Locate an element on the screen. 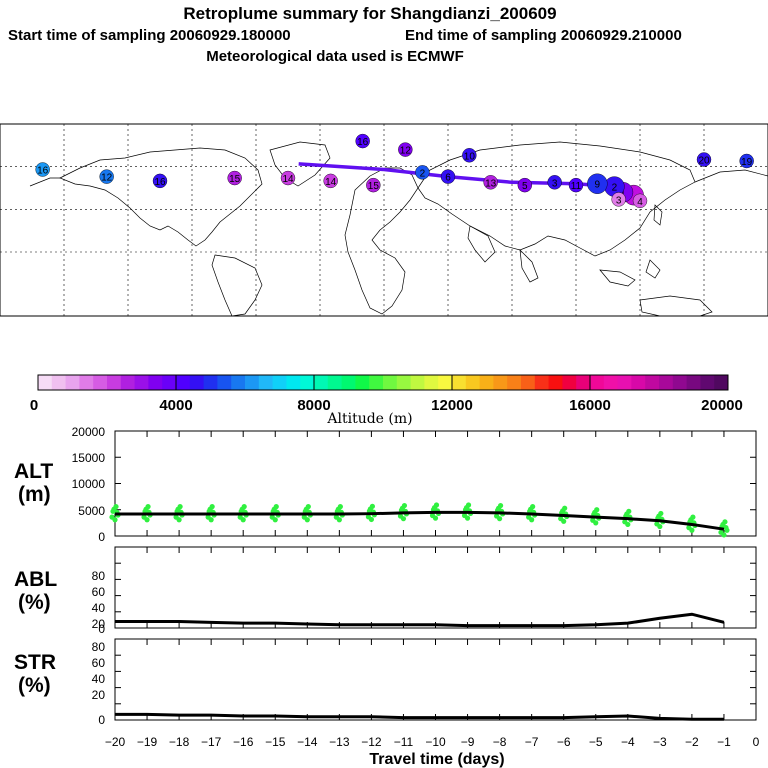  trajectory-marker-label: 12 is located at coordinates (107, 178).